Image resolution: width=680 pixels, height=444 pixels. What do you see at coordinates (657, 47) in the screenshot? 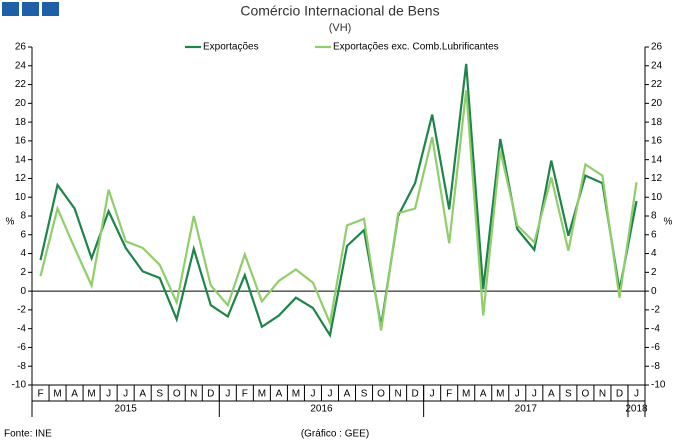
I see `y2-tick-label: 26` at bounding box center [657, 47].